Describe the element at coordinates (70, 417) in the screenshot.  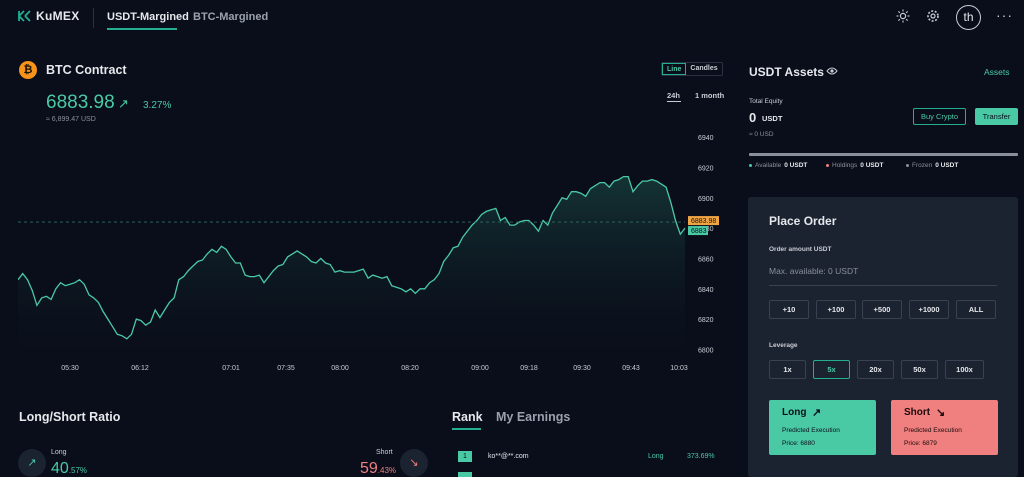
I see `long-short-ratio-title: Long/Short Ratio` at that location.